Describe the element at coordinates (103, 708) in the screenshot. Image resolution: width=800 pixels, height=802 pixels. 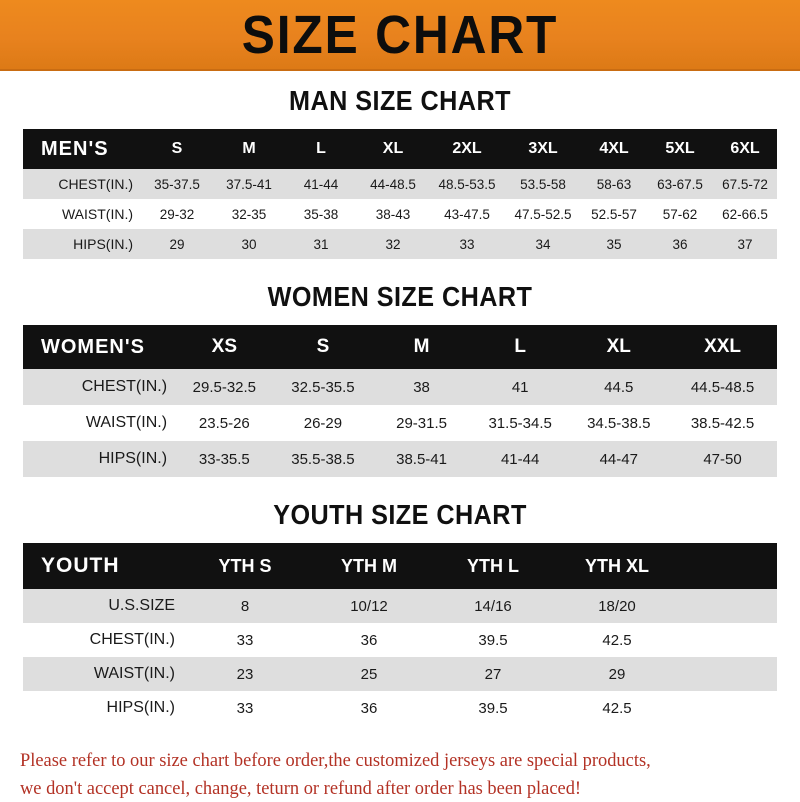
I see `youth-hips-label: HIPS(IN.)` at that location.